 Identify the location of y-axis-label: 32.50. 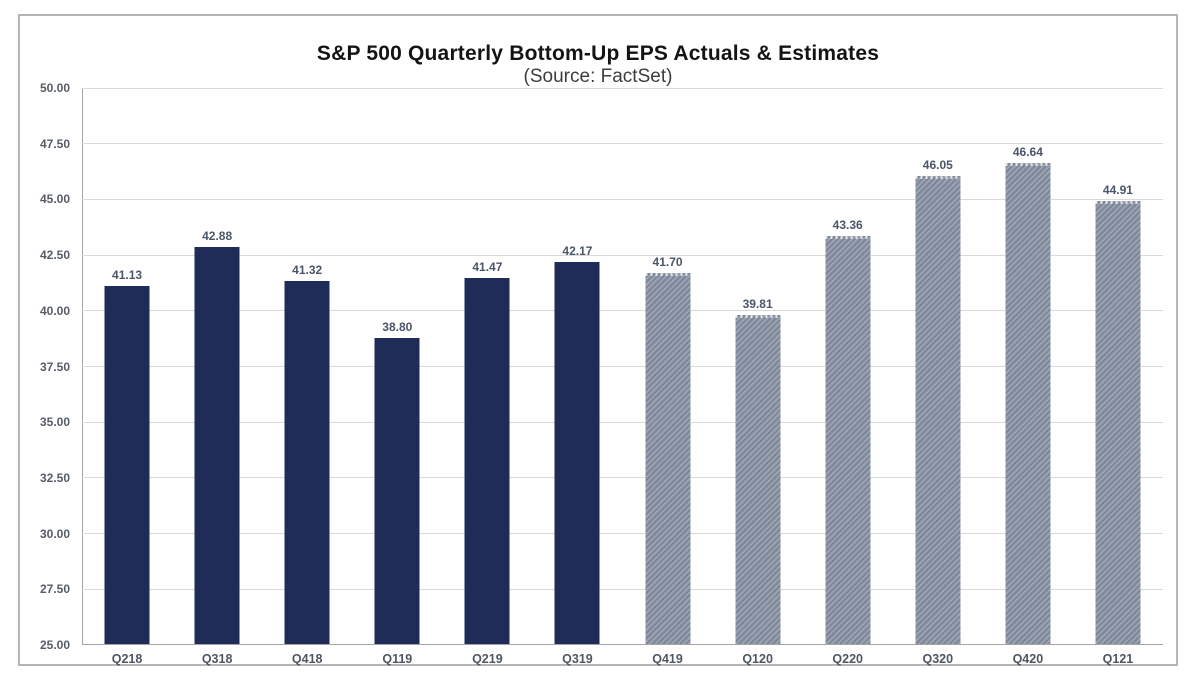
(54, 477).